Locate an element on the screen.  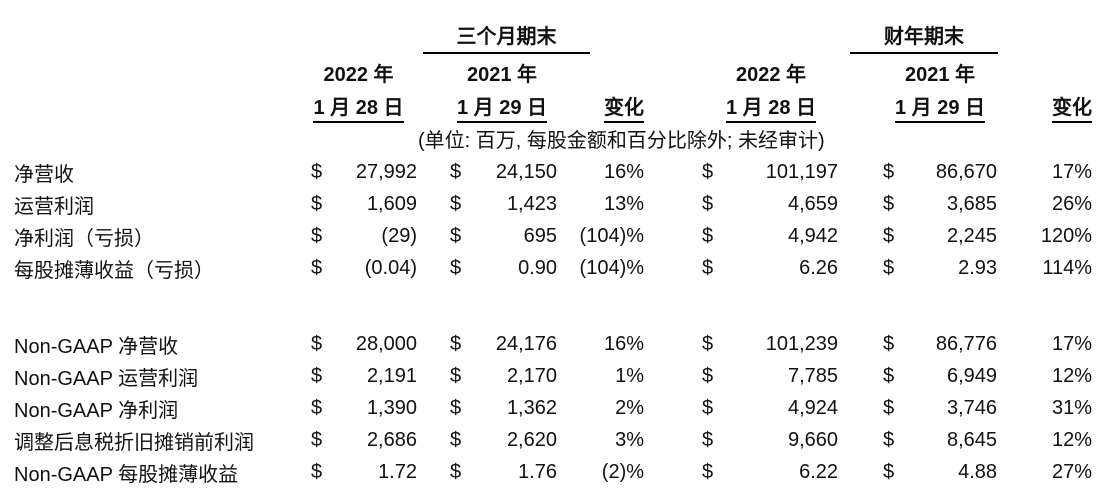
q2021-value: 1,362 is located at coordinates (531, 407).